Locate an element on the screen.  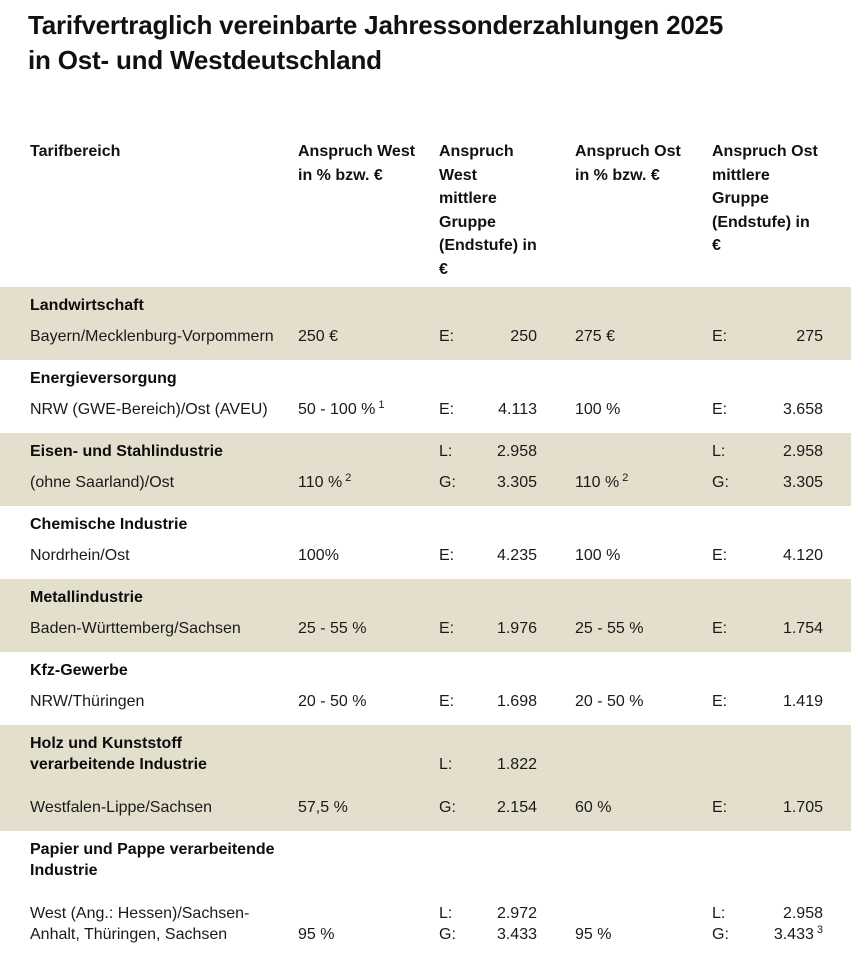
west-group-cell: G: 2.154 is located at coordinates (488, 807).